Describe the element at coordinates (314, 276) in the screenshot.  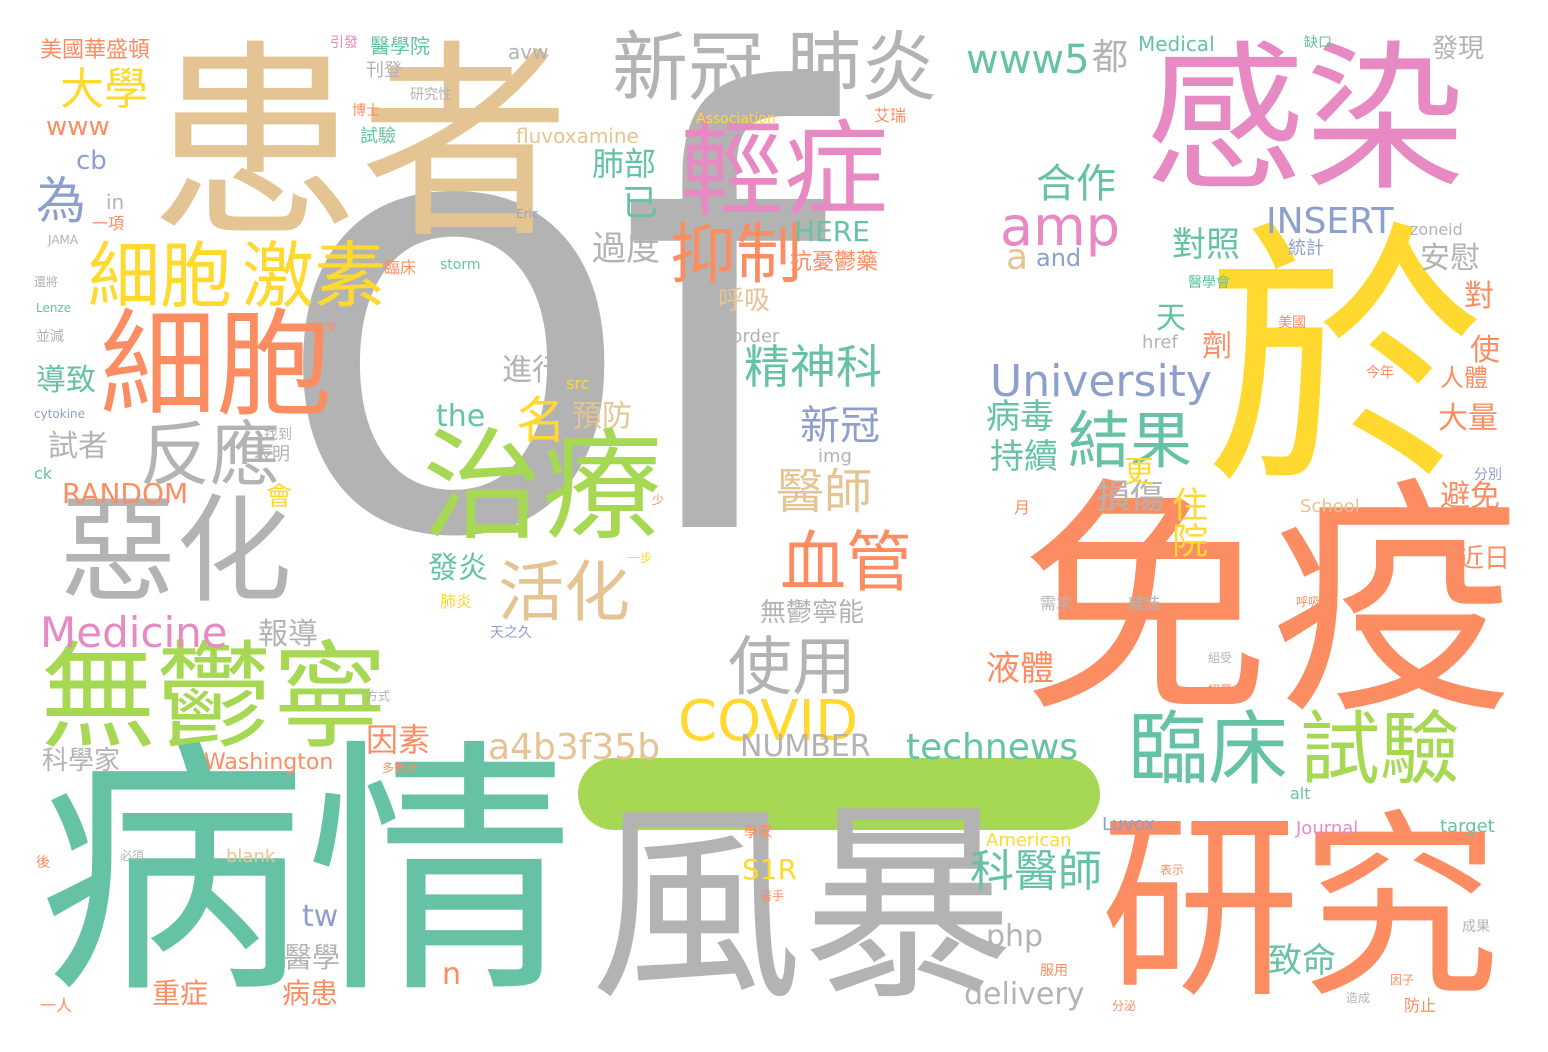
I see `word-hormone: 激素` at that location.